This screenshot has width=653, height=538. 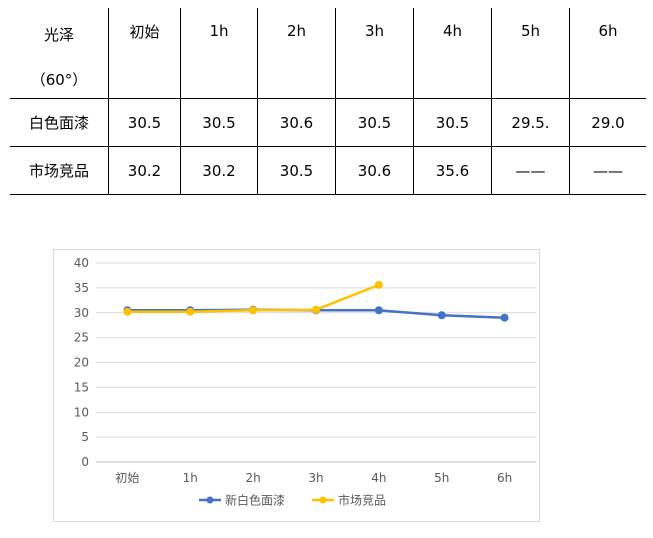 What do you see at coordinates (296, 53) in the screenshot?
I see `col-header-2: 2h` at bounding box center [296, 53].